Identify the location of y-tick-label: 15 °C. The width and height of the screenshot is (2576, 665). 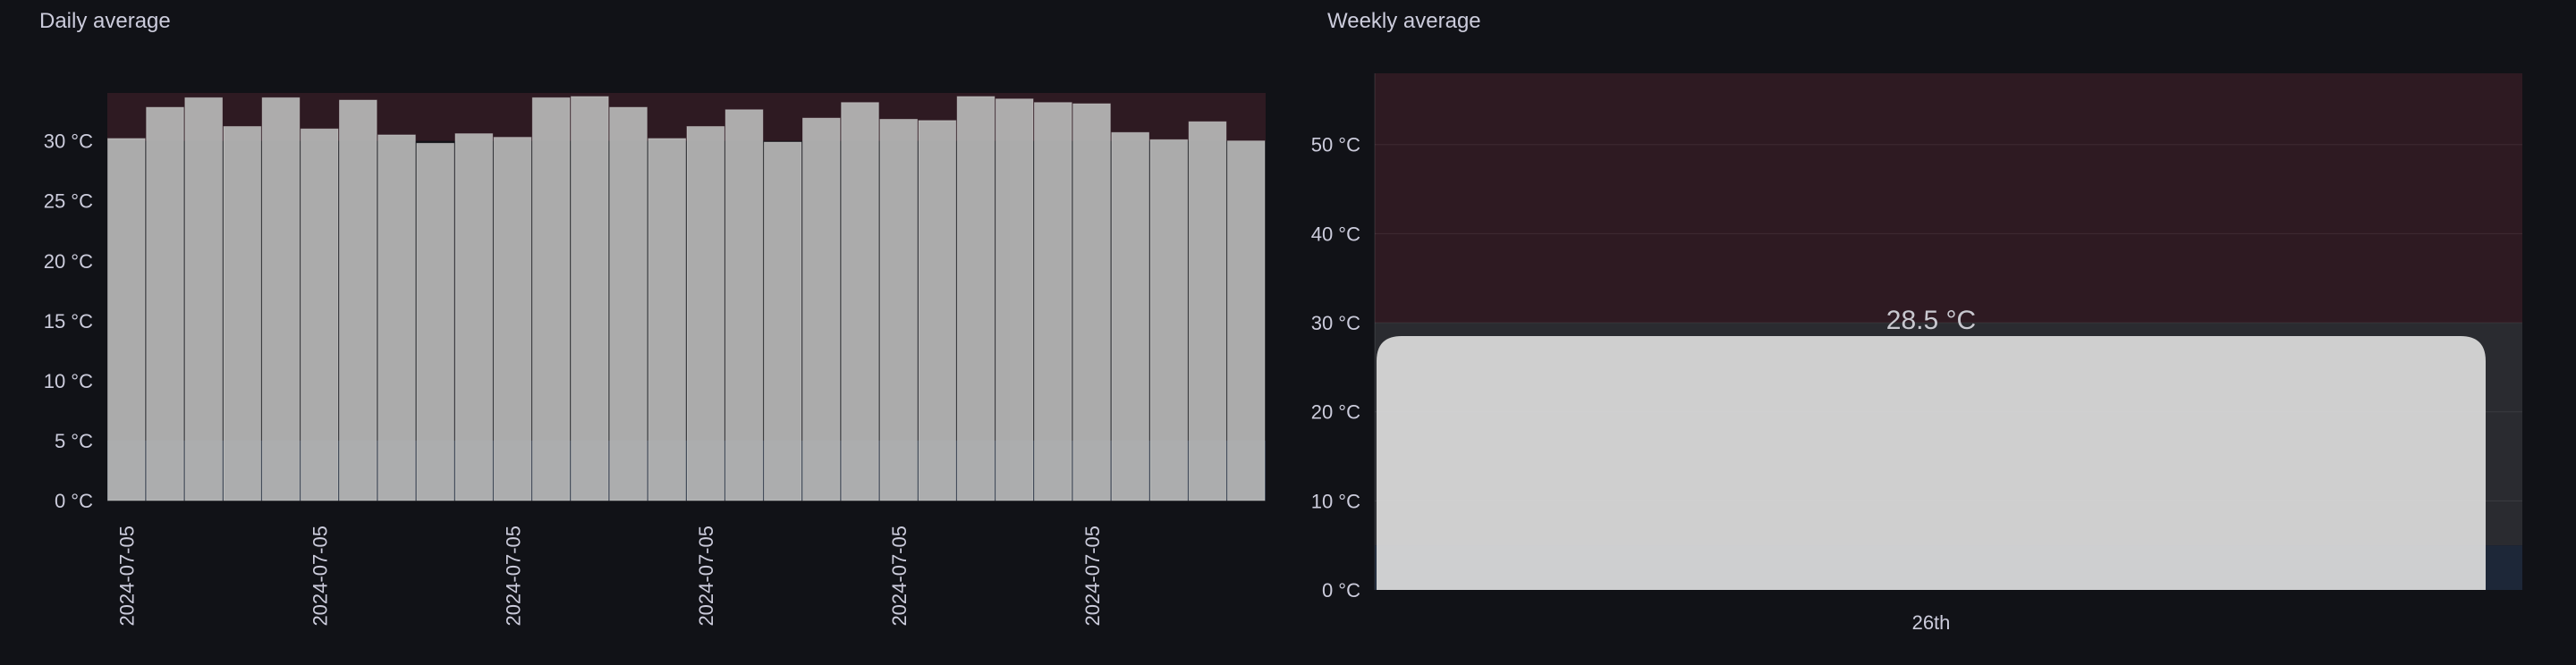
(68, 321).